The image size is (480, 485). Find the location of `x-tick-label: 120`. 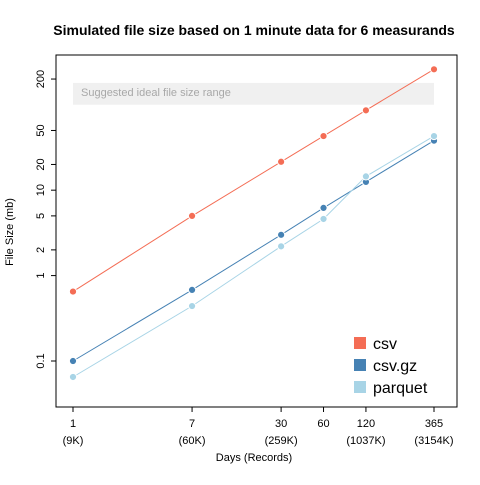

x-tick-label: 120 is located at coordinates (366, 424).